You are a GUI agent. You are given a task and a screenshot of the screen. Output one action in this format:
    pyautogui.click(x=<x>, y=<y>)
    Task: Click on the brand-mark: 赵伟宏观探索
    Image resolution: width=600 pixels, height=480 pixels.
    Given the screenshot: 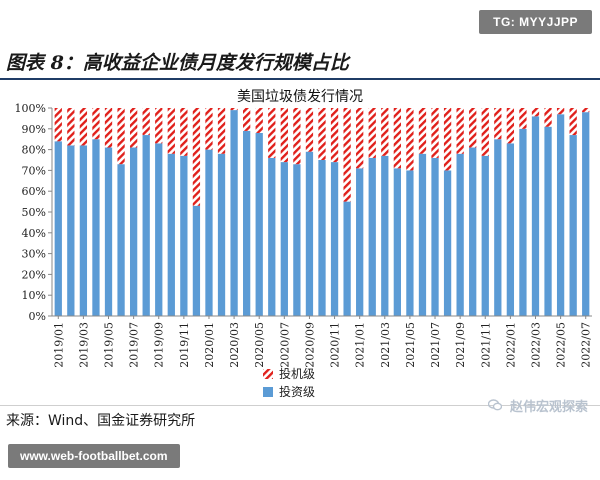 What is the action you would take?
    pyautogui.click(x=538, y=405)
    